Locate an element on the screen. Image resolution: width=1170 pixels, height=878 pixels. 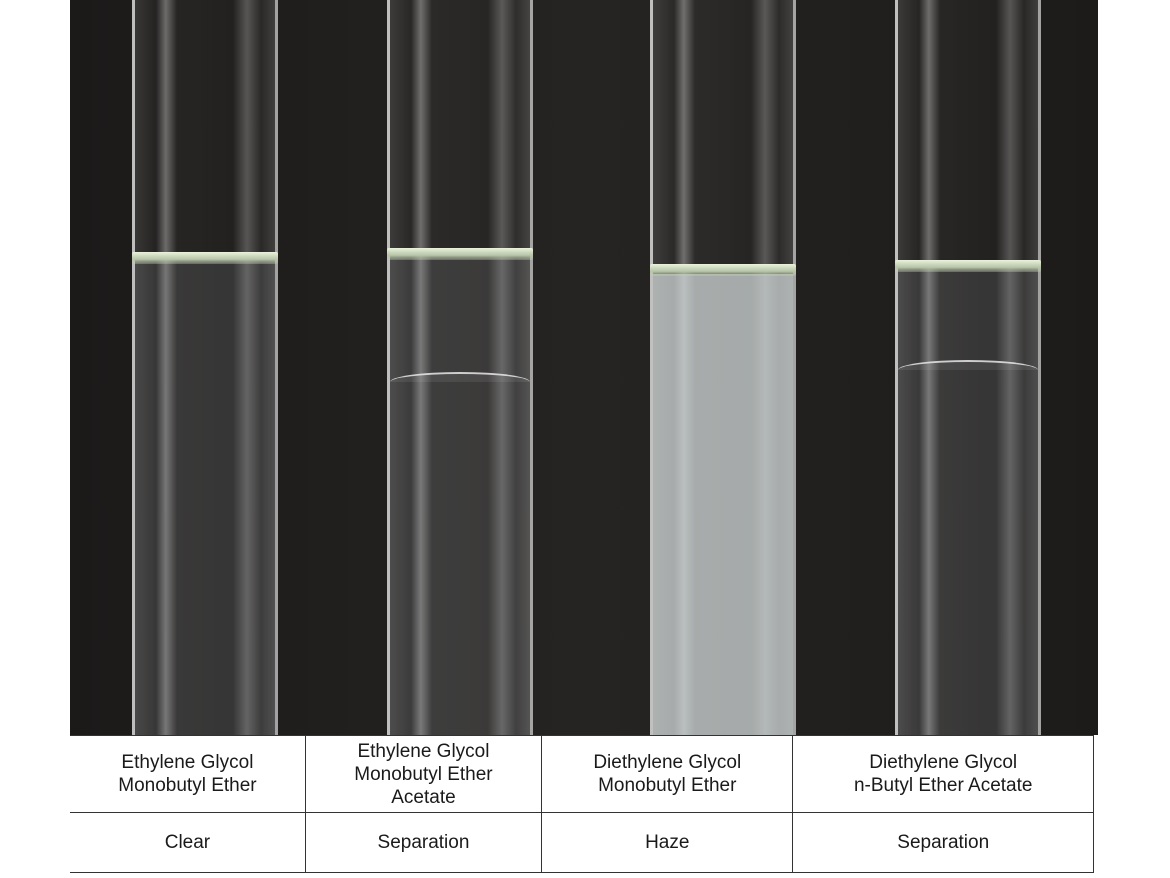
solvent-name-cell: Ethylene Glycol Monobutyl Ether is located at coordinates (188, 774).